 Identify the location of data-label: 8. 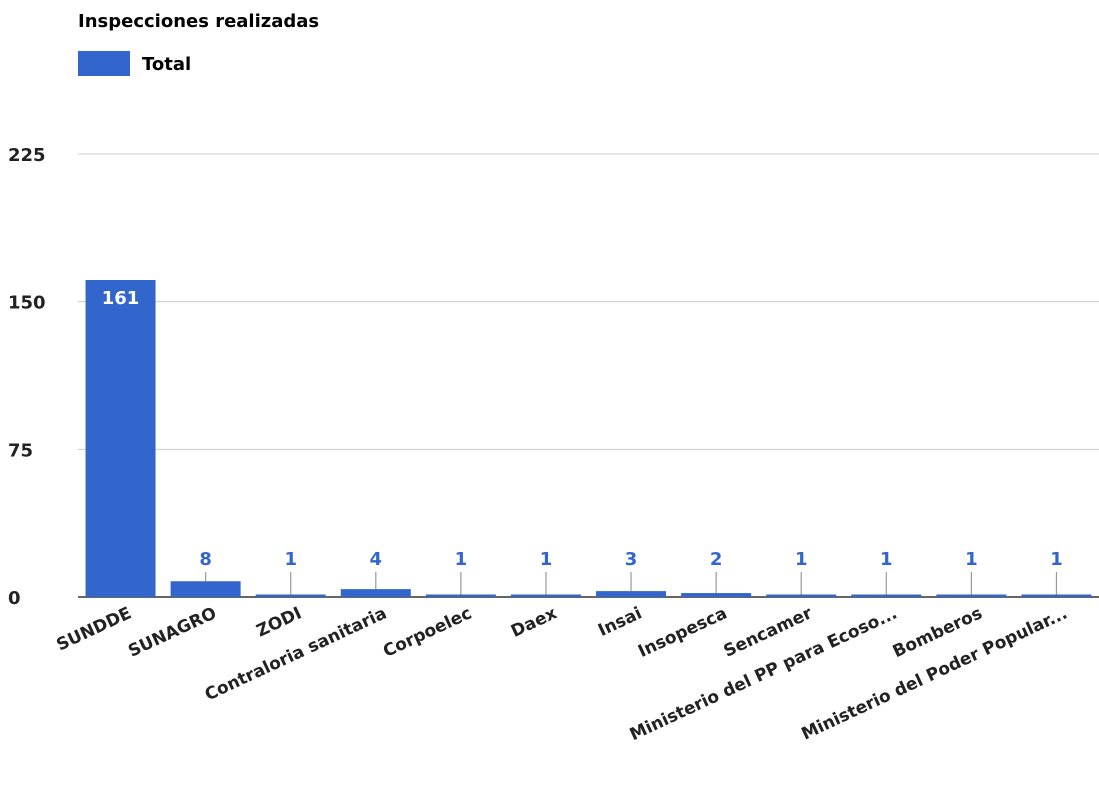
(205, 559).